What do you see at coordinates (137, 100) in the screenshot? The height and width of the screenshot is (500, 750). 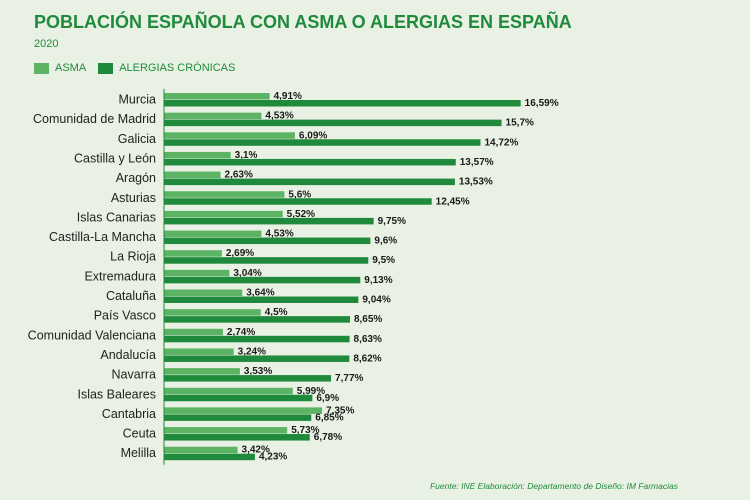 I see `category-label-murcia: Murcia` at bounding box center [137, 100].